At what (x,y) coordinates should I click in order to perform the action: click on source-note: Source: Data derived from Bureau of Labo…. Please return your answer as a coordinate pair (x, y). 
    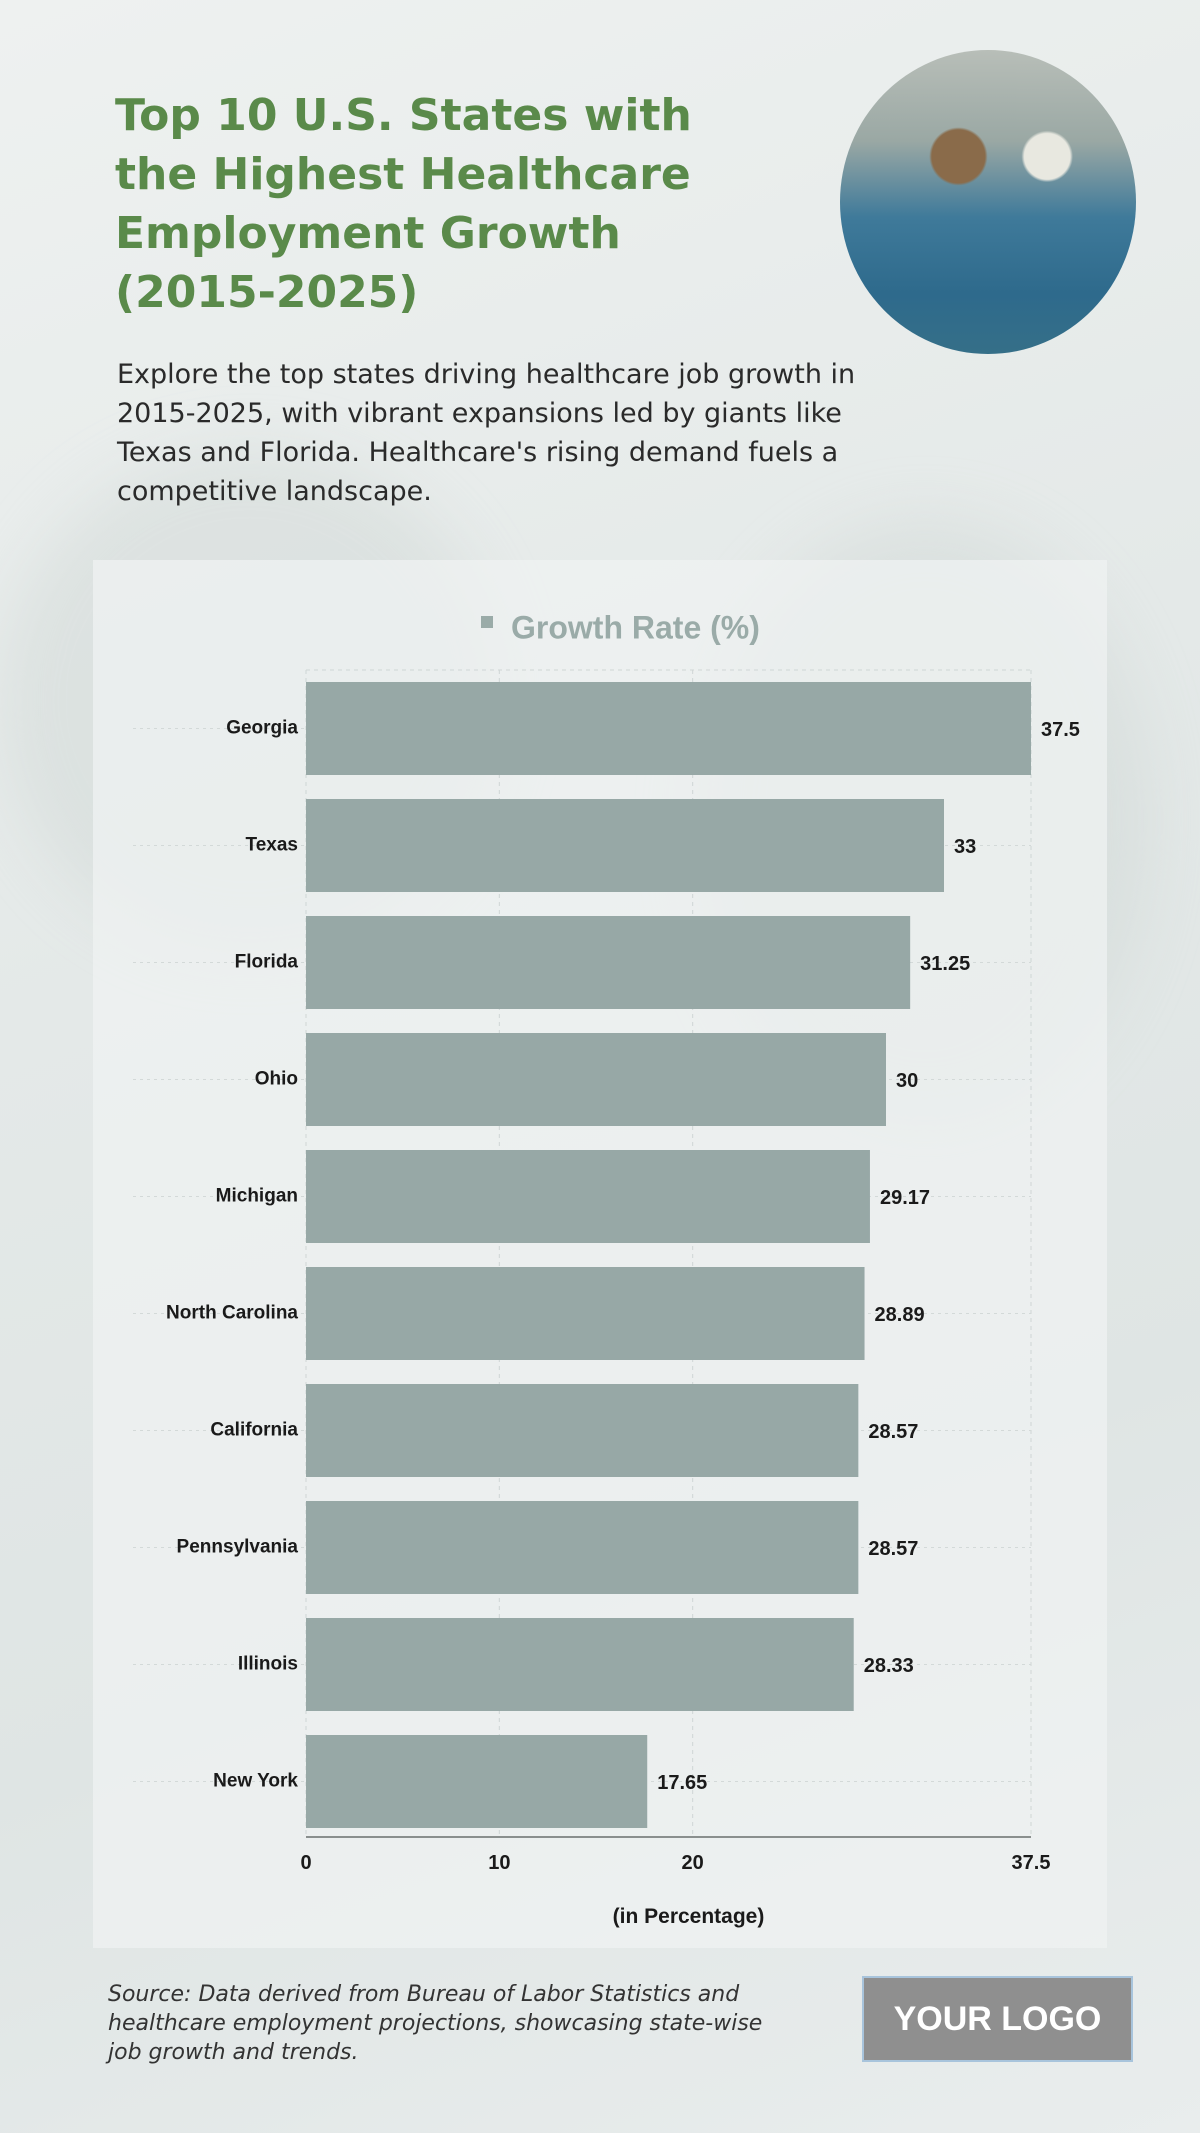
    Looking at the image, I should click on (435, 2023).